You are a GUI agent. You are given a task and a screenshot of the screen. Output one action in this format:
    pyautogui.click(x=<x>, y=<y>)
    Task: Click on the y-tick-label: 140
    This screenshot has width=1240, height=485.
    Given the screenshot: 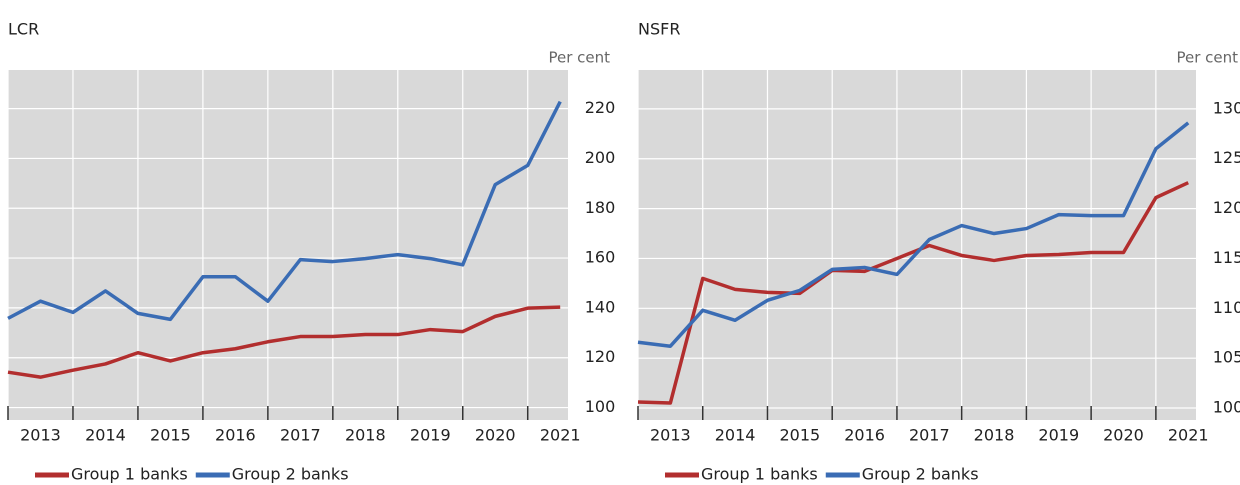 What is the action you would take?
    pyautogui.click(x=600, y=306)
    